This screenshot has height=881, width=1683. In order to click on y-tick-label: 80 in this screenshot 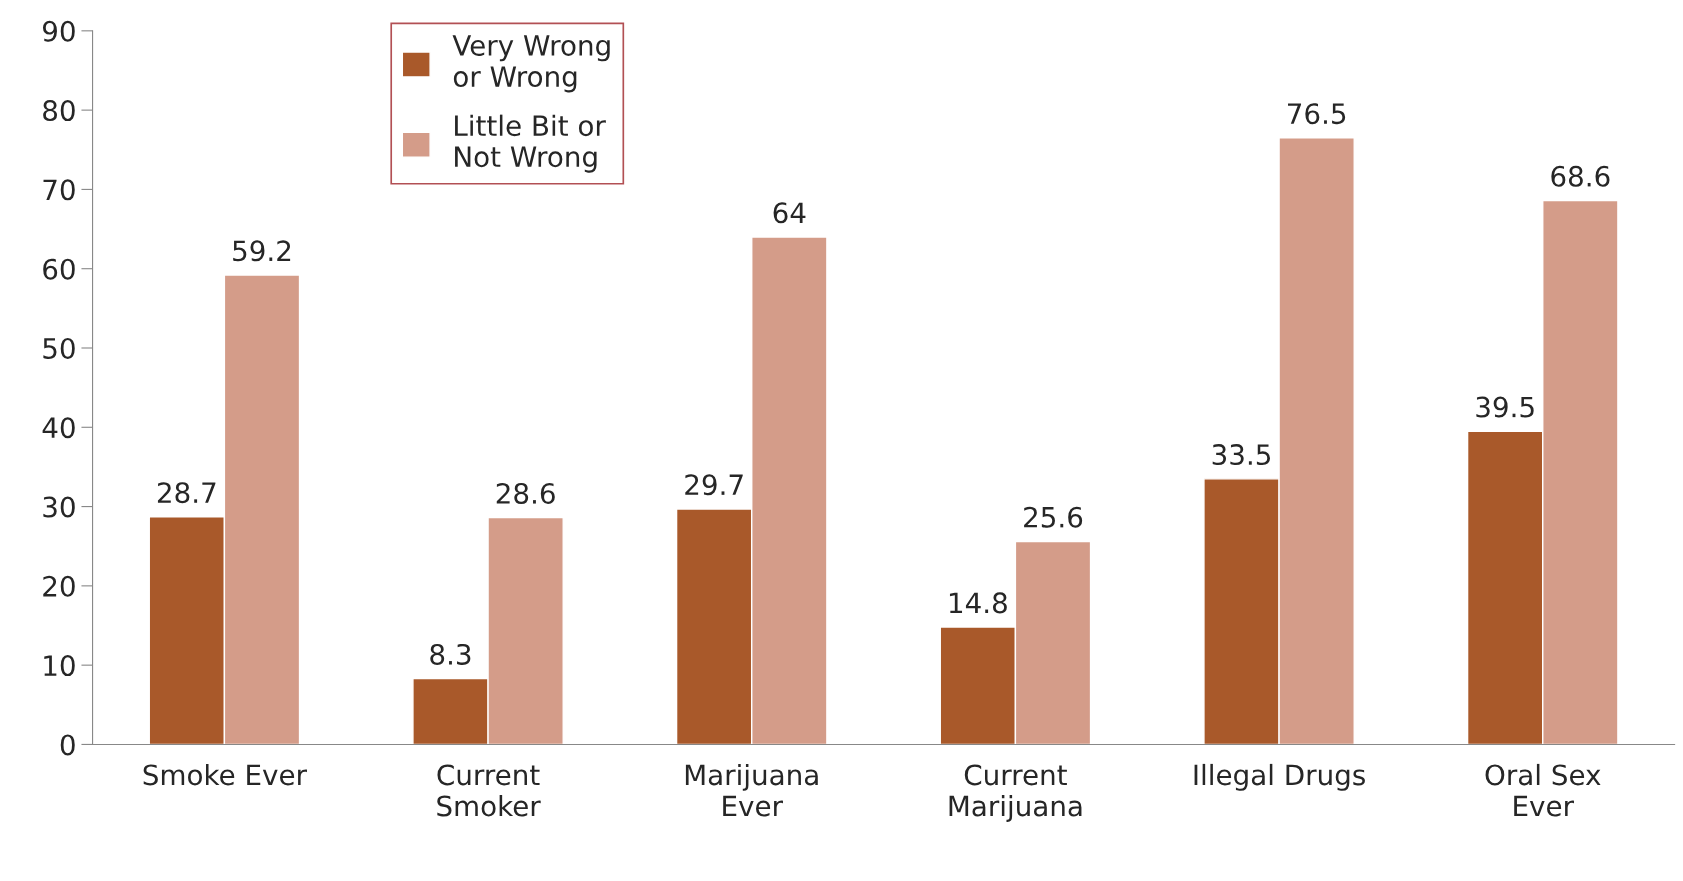, I will do `click(59, 111)`.